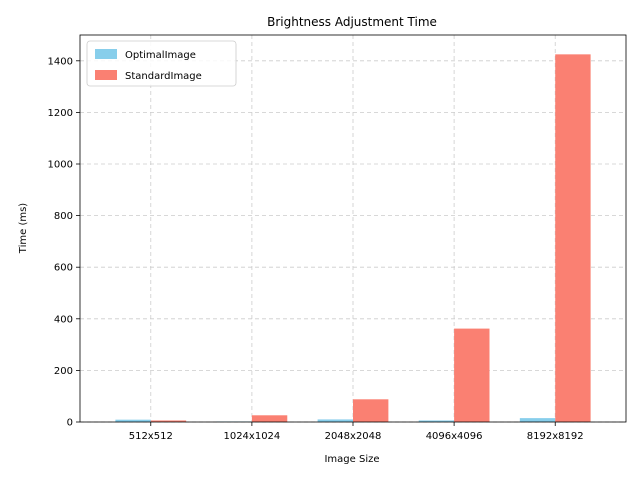  Describe the element at coordinates (454, 436) in the screenshot. I see `x-tick-label: 4096x4096` at that location.